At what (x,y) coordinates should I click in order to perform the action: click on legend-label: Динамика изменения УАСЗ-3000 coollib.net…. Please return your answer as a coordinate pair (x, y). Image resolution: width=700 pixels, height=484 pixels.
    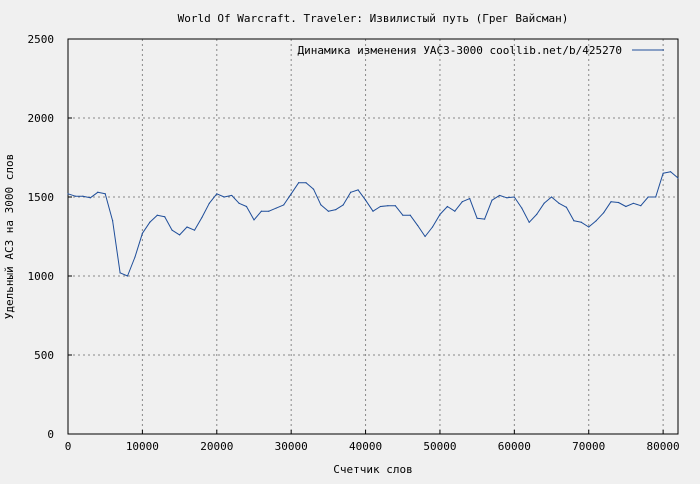
    Looking at the image, I should click on (459, 50).